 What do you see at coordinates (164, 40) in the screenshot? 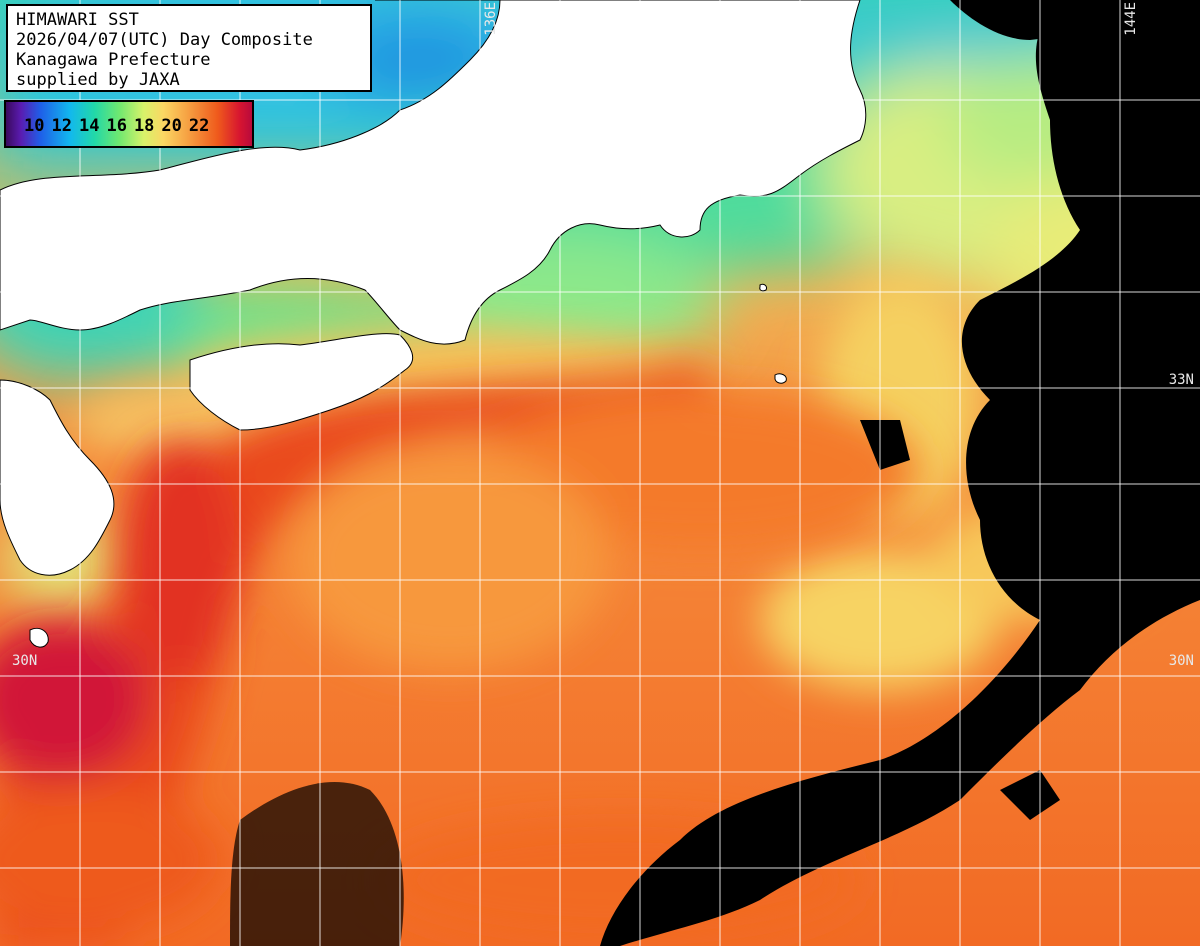
I see `title-line-2: 2026/04/07(UTC) Day Composite` at bounding box center [164, 40].